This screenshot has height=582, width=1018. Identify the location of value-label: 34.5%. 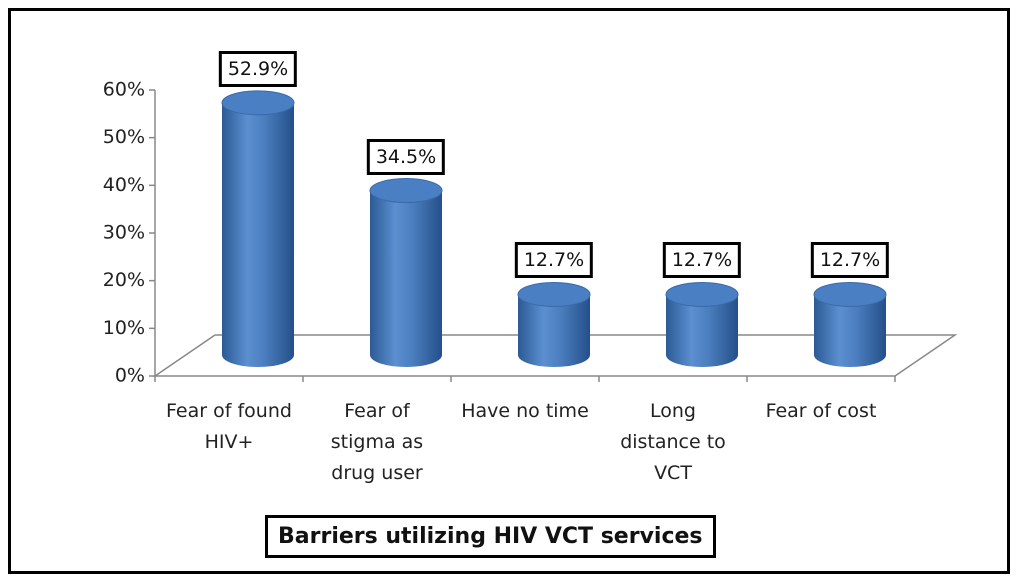
(406, 156).